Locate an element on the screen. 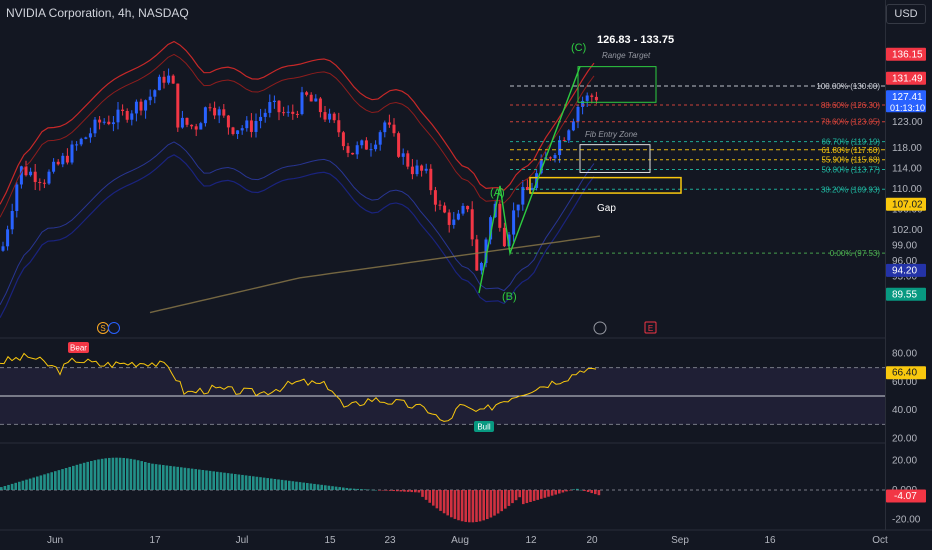 This screenshot has width=932, height=550. fib-level-label: 55.90% (115.68) is located at coordinates (850, 160).